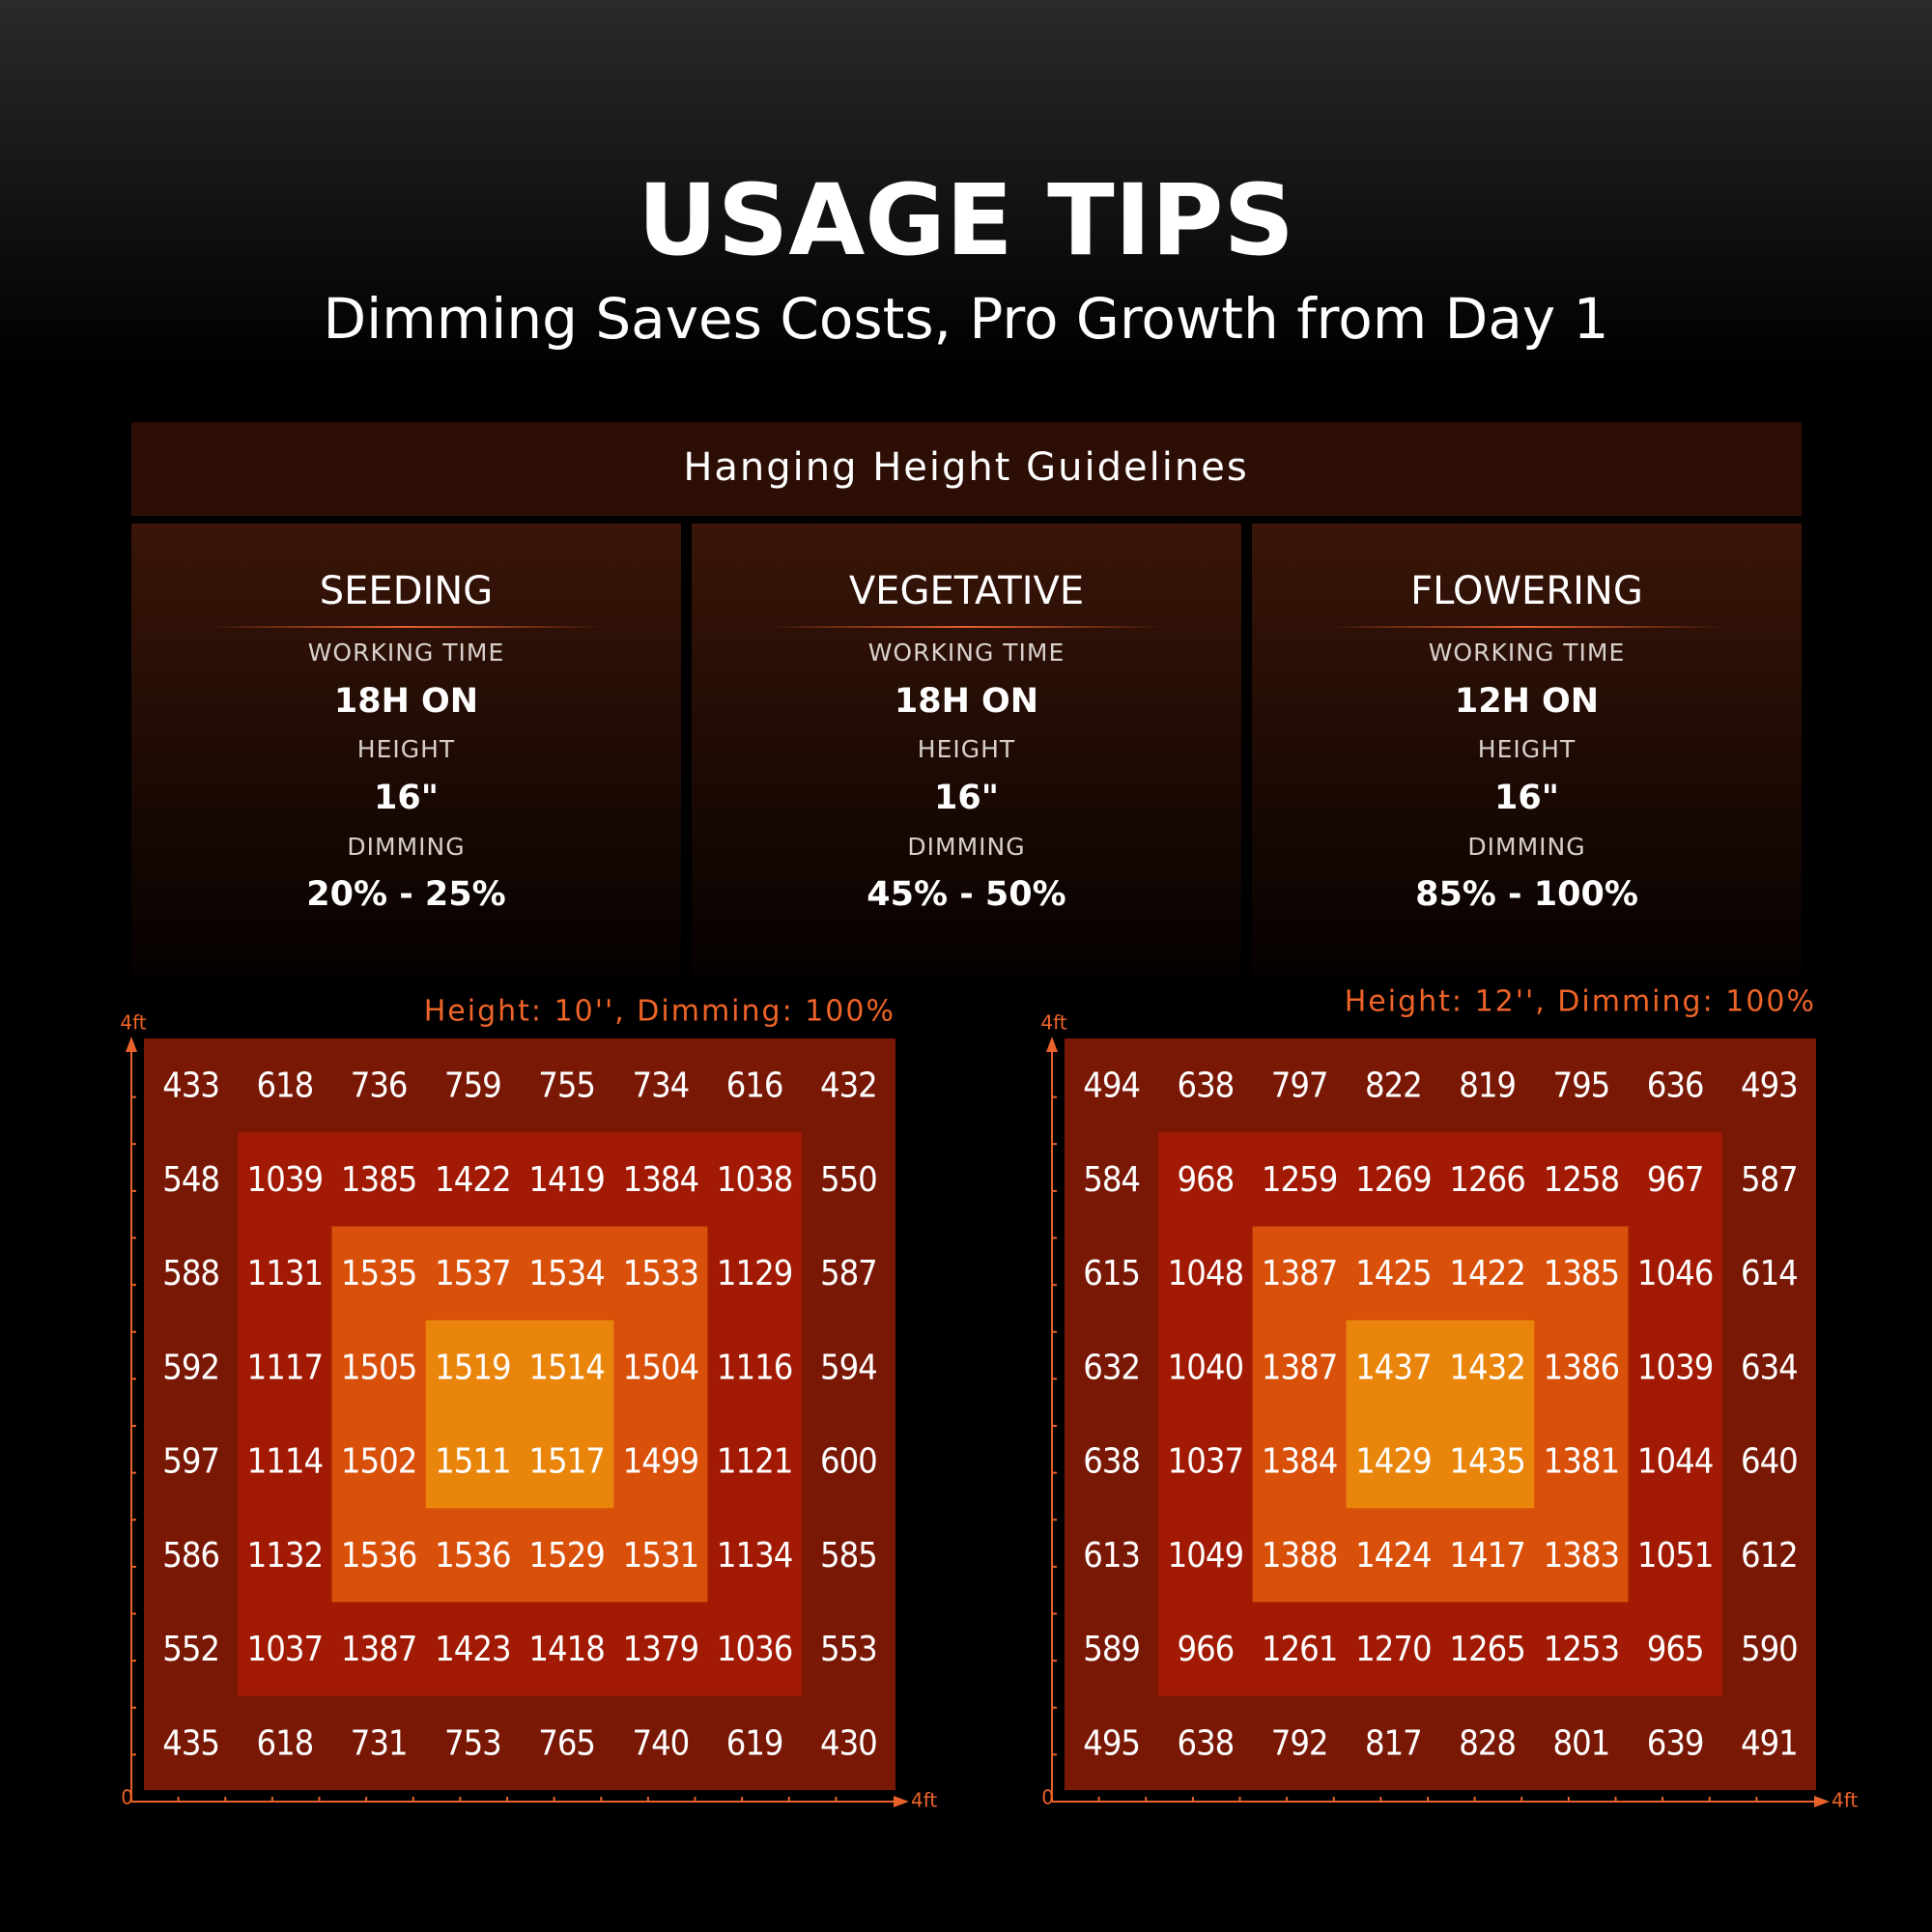 The height and width of the screenshot is (1932, 1932). Describe the element at coordinates (1675, 1462) in the screenshot. I see `ppfd-value: 1044` at that location.